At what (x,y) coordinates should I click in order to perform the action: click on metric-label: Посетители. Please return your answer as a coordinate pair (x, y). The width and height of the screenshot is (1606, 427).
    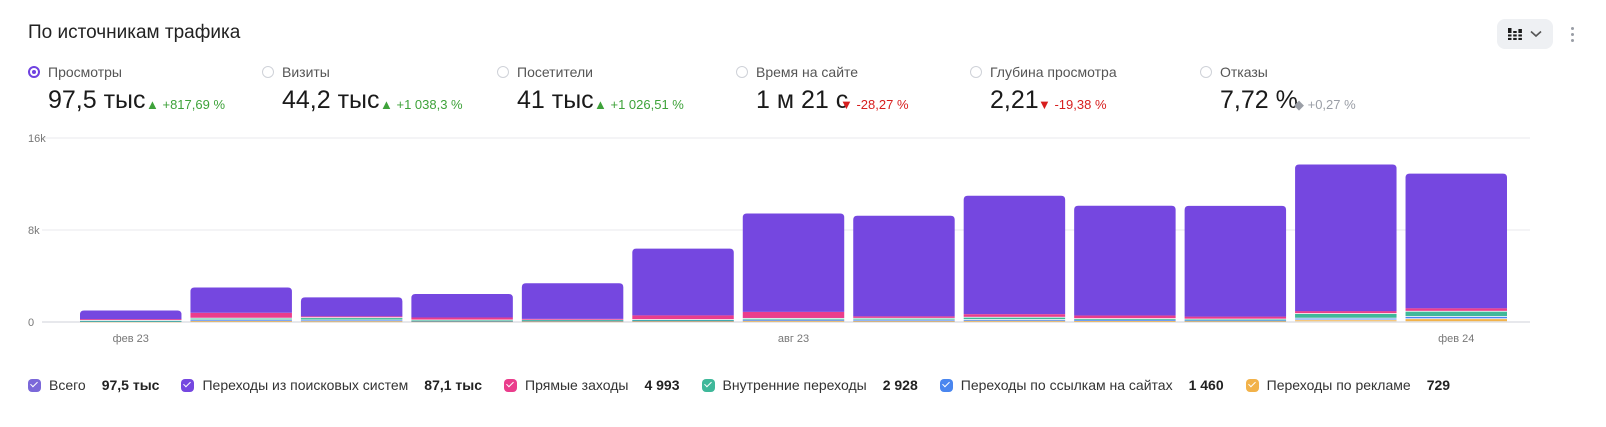
    Looking at the image, I should click on (555, 72).